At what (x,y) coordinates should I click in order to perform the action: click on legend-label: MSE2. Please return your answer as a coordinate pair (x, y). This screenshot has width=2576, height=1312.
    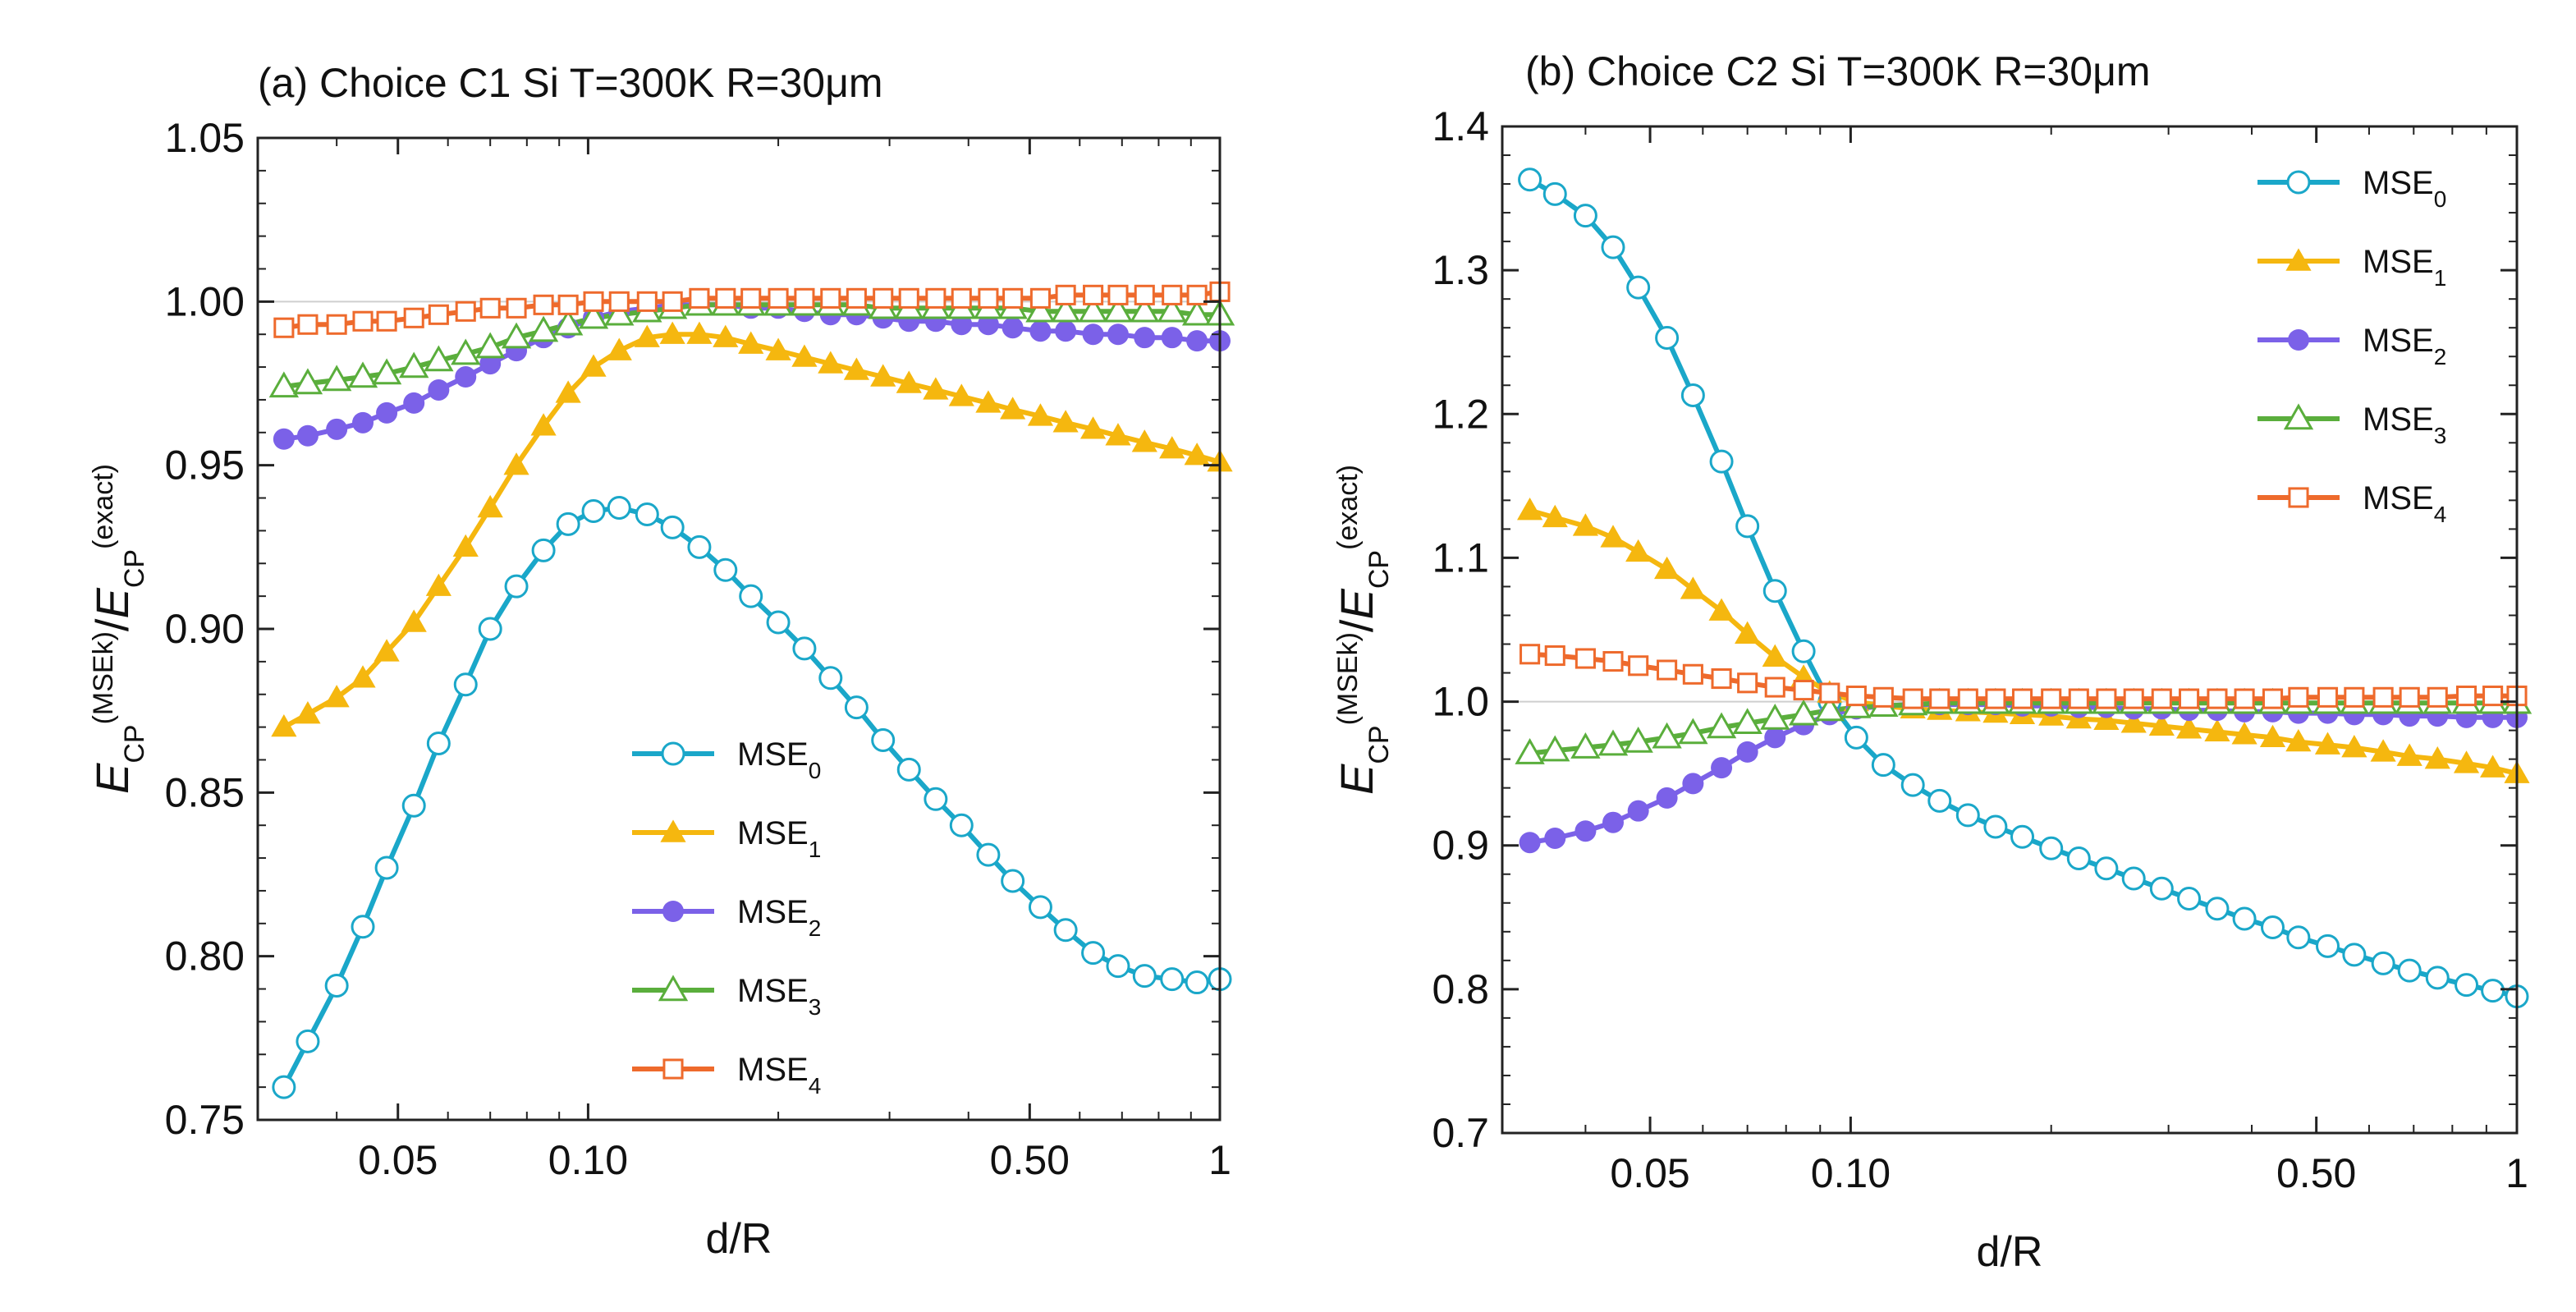
    Looking at the image, I should click on (2405, 346).